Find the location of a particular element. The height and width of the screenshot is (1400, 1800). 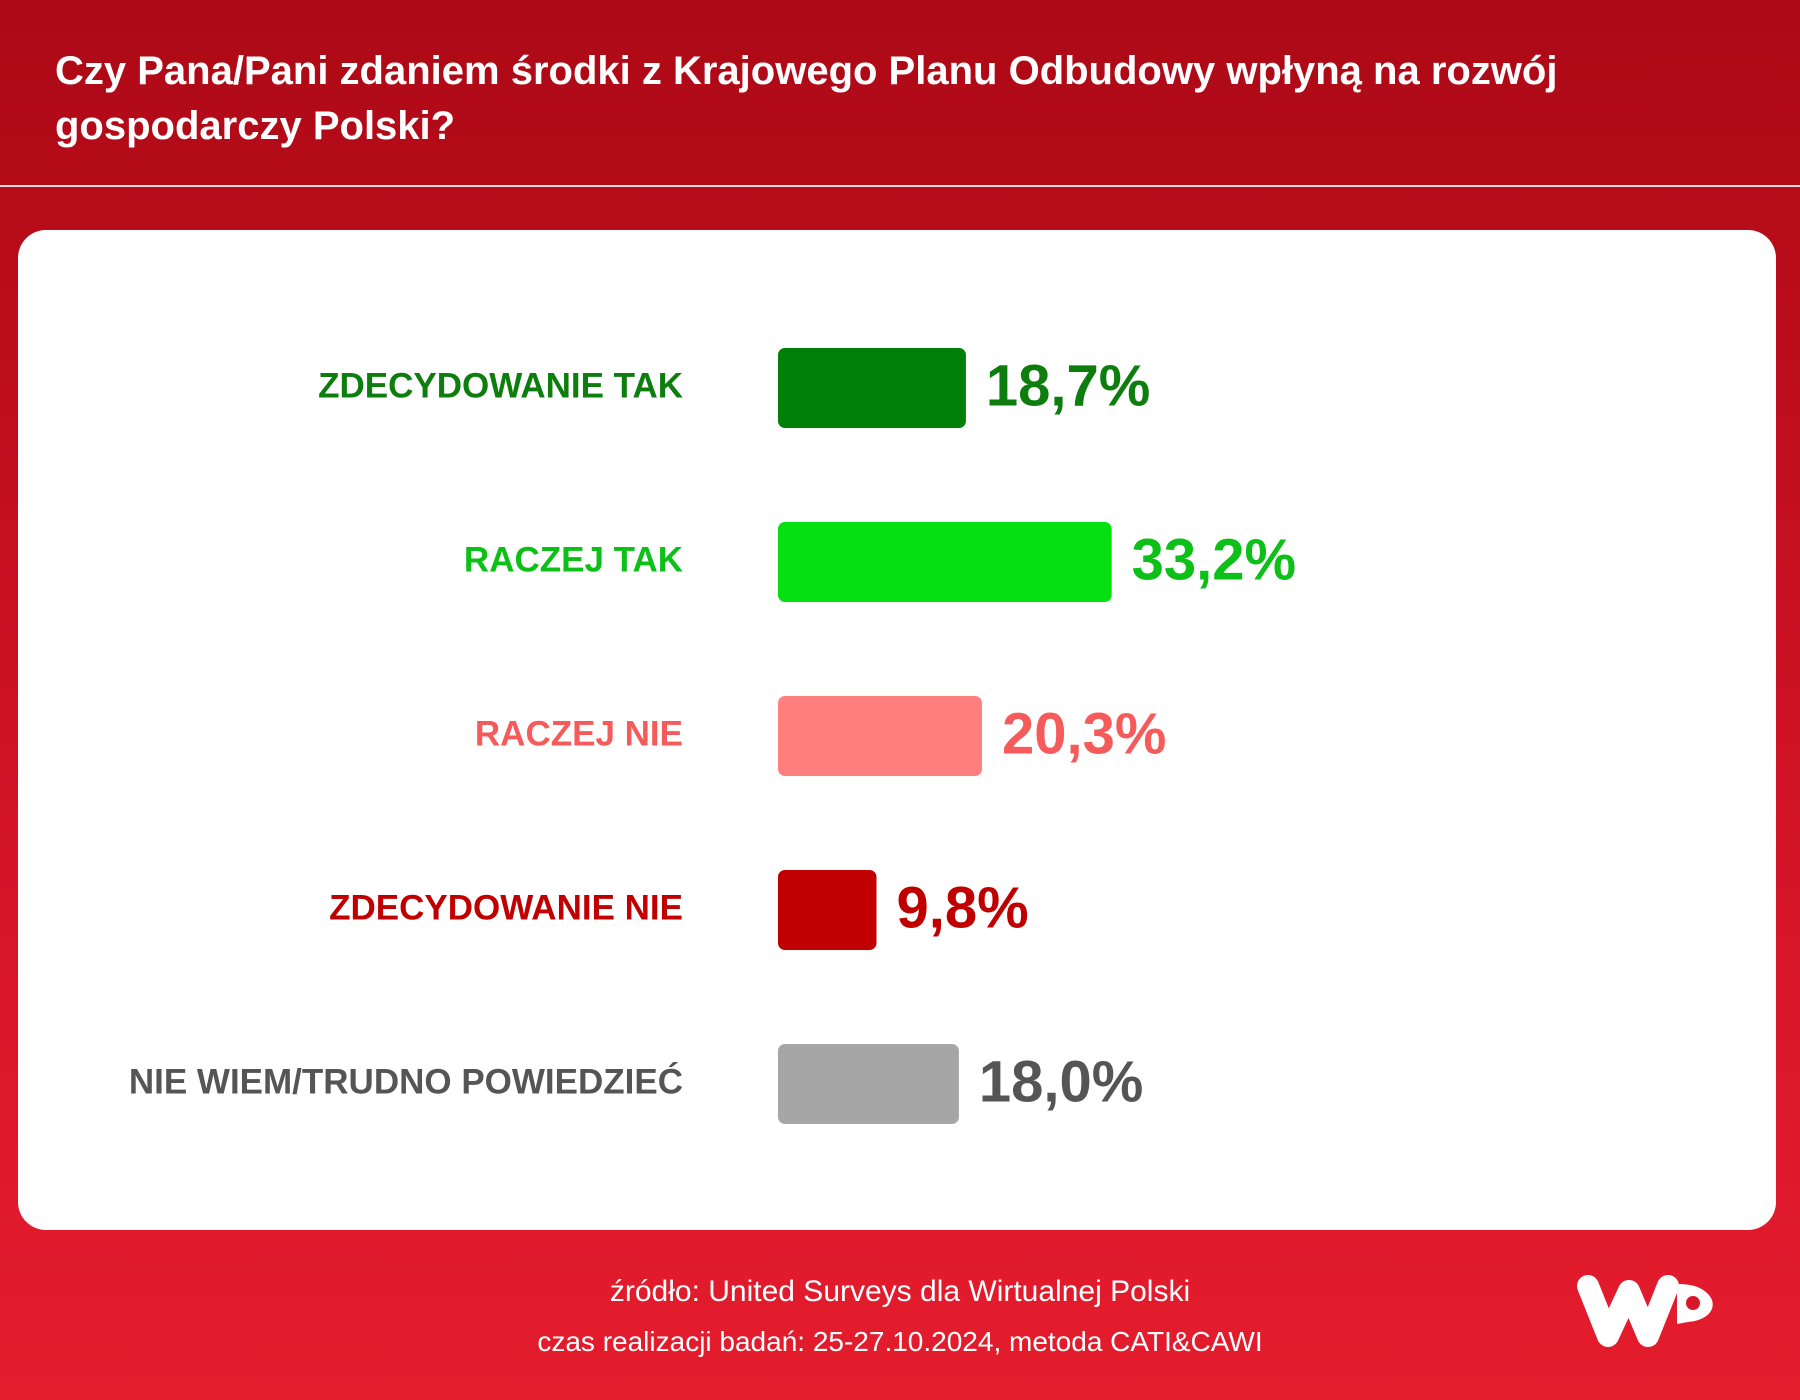

category-label: ZDECYDOWANIE NIE is located at coordinates (506, 907).